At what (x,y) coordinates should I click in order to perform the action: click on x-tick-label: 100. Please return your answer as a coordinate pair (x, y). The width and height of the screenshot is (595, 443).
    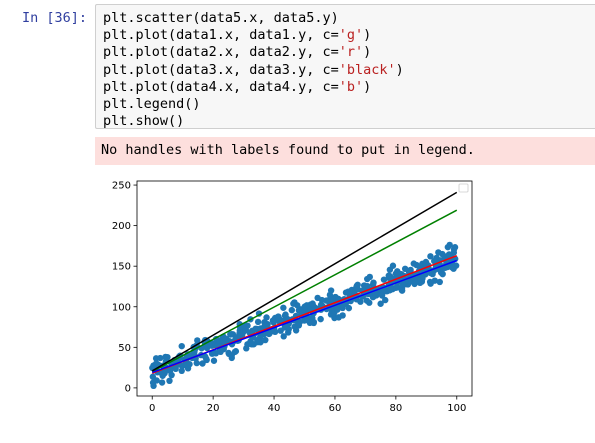
    Looking at the image, I should click on (456, 408).